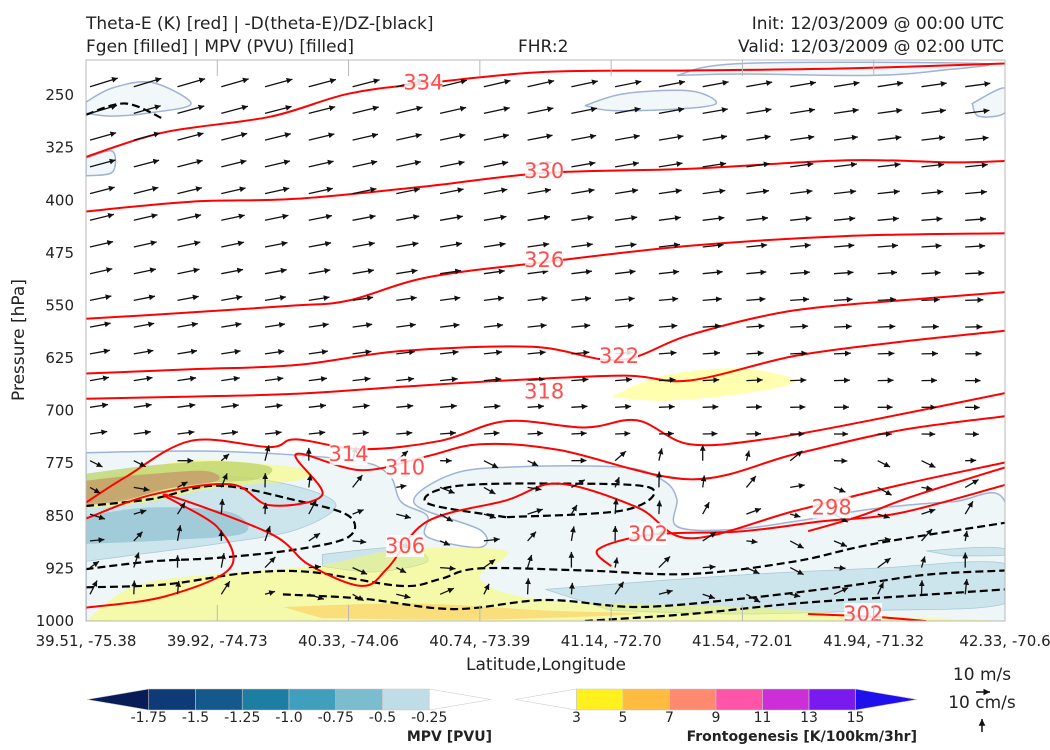  I want to click on colorbar-tick-label: 15, so click(856, 718).